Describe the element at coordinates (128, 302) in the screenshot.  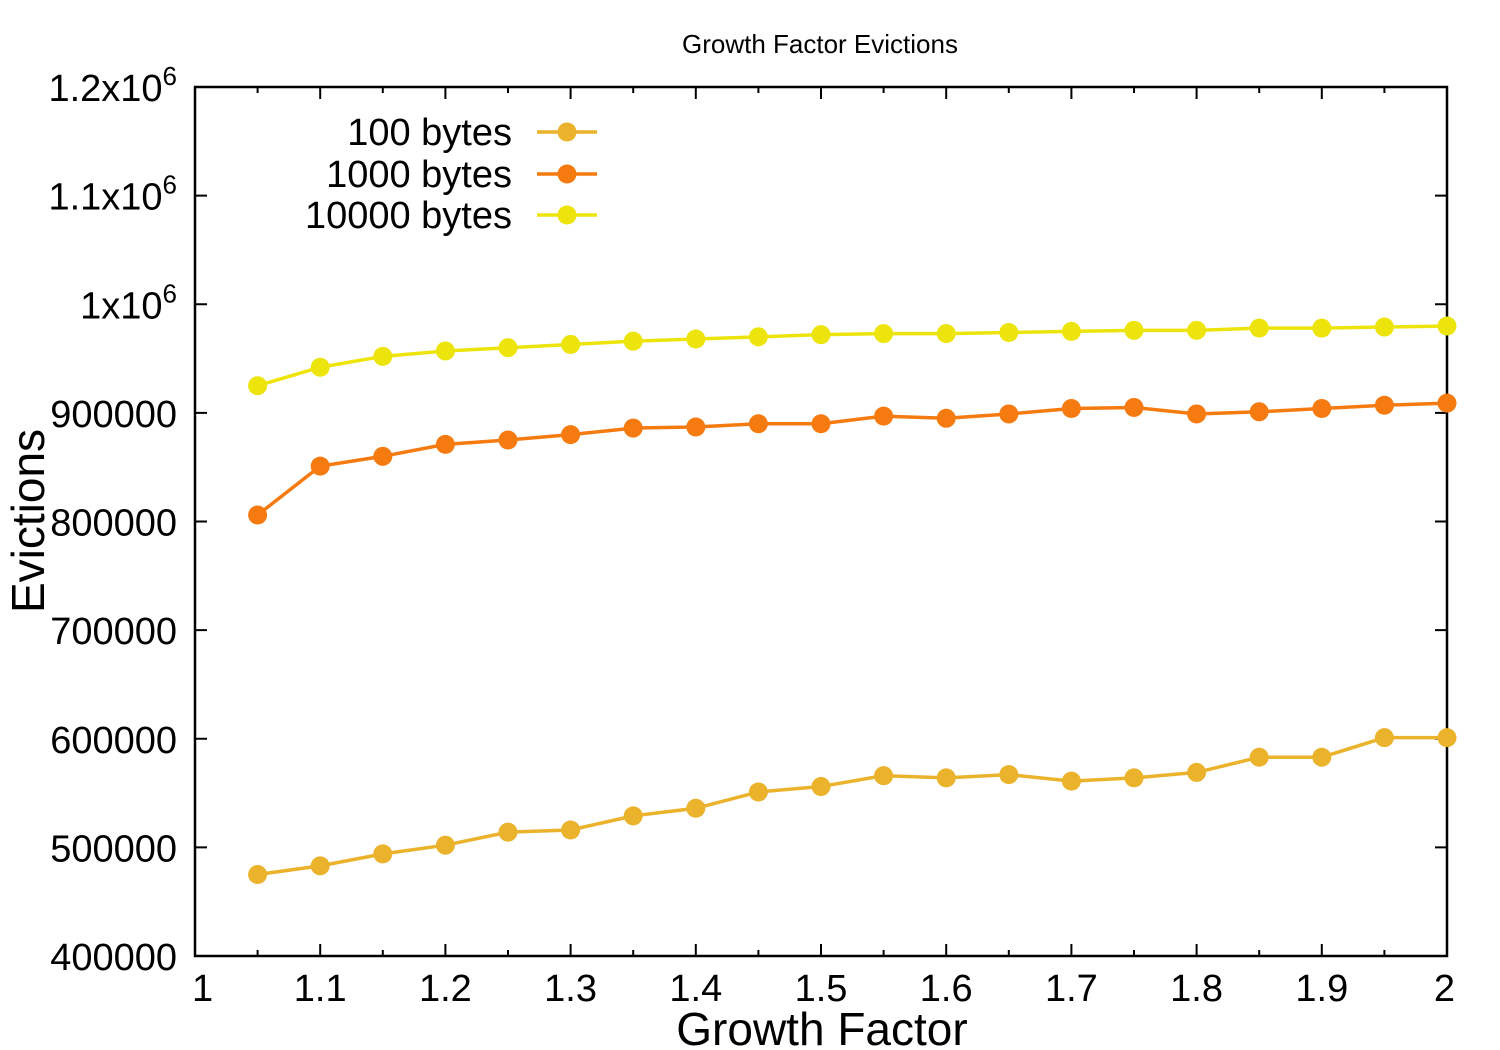
I see `y-tick-label: 1x10⁶` at that location.